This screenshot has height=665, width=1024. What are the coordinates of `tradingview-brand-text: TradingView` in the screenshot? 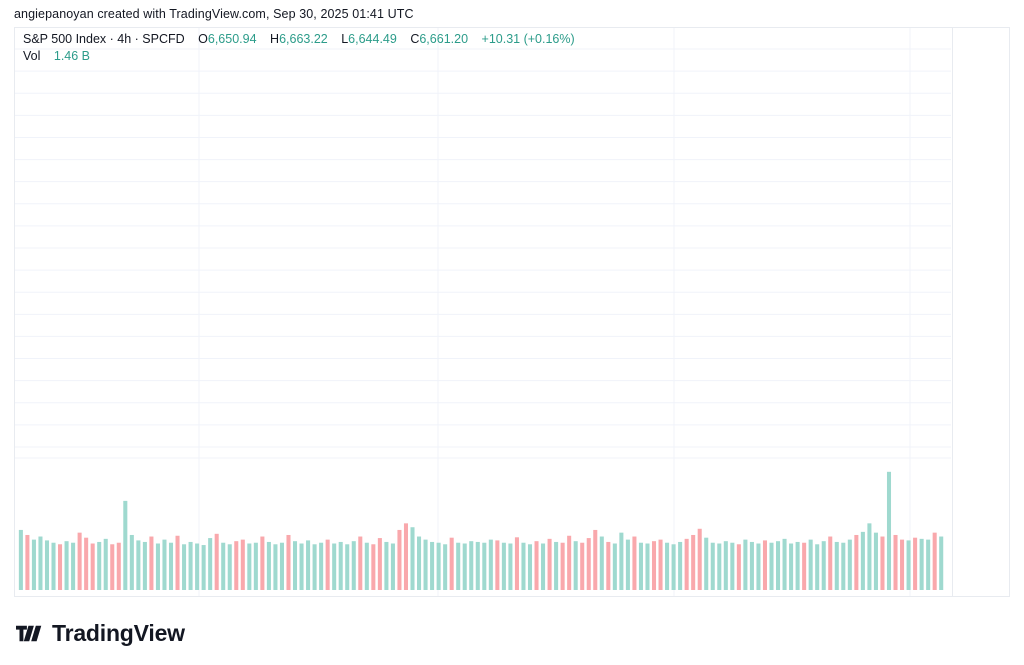 It's located at (118, 633).